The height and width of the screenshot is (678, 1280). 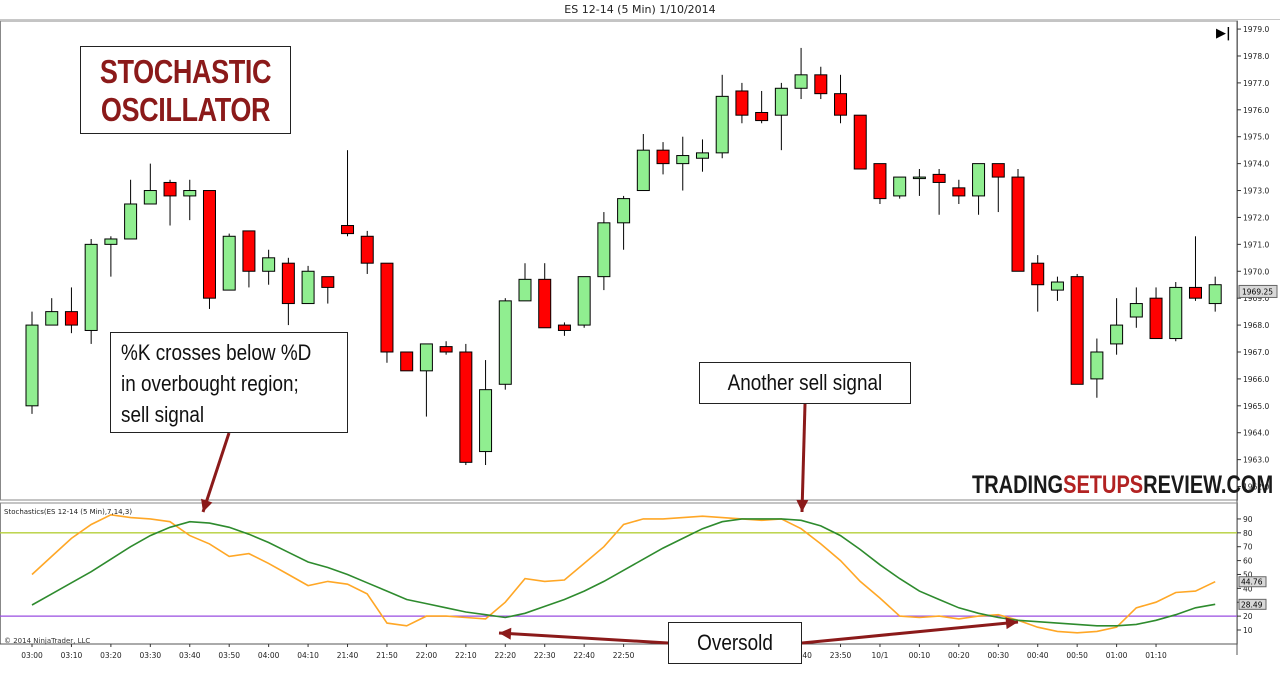 I want to click on time-tick-label: 00:20, so click(x=959, y=655).